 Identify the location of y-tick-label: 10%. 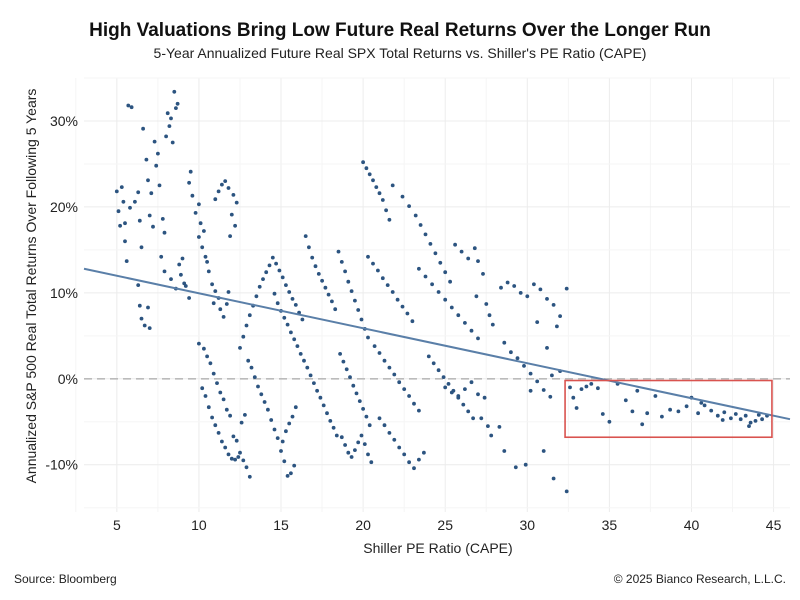
(64, 293).